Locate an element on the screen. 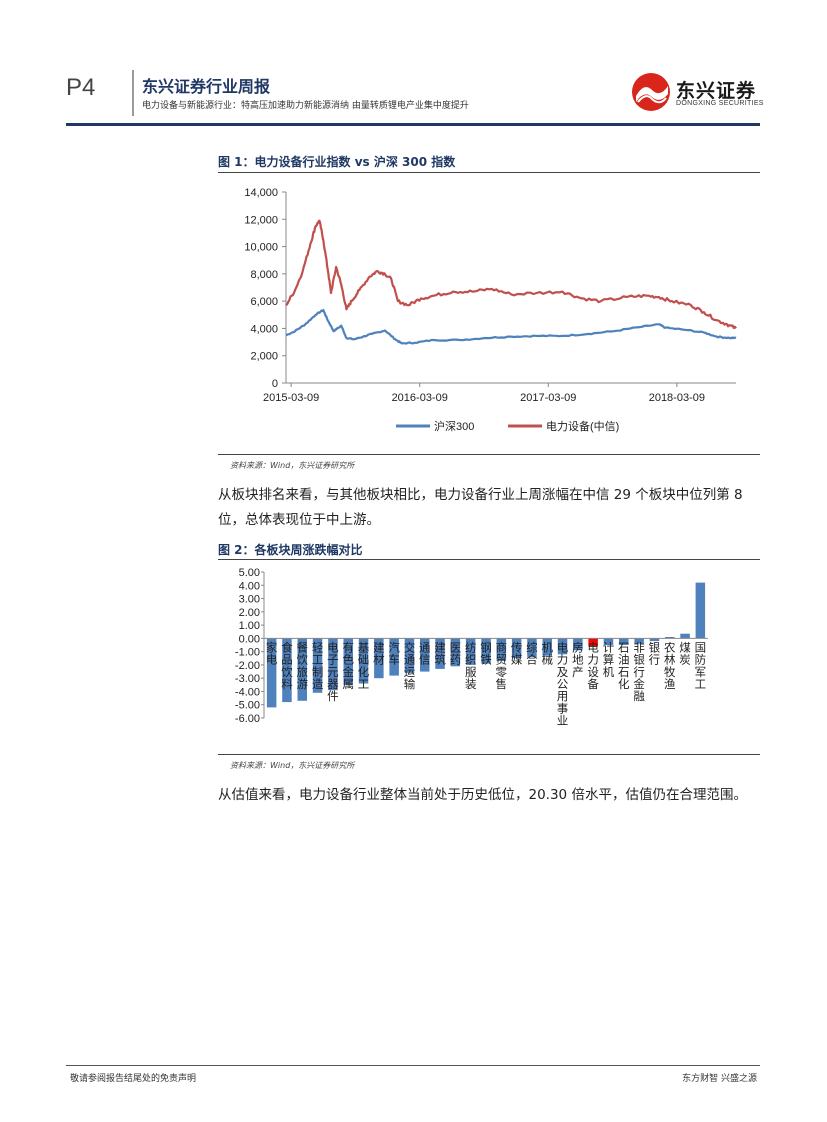 The width and height of the screenshot is (827, 1122). category-label: 轻工制造 is located at coordinates (318, 665).